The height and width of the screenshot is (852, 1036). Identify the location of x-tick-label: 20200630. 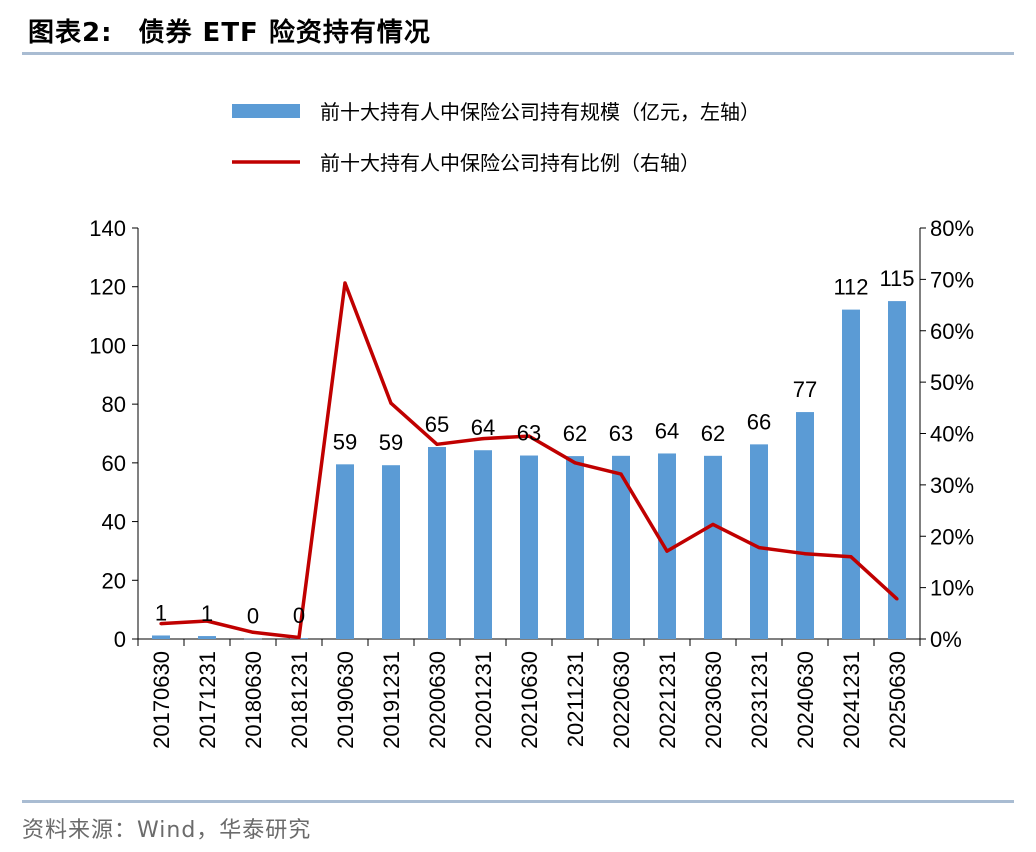
(437, 700).